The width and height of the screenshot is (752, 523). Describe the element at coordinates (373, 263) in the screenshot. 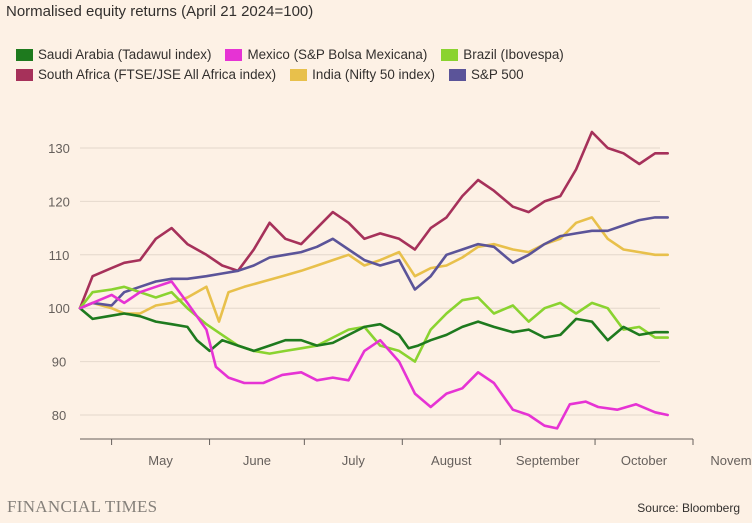

I see `series-line-sp500` at that location.